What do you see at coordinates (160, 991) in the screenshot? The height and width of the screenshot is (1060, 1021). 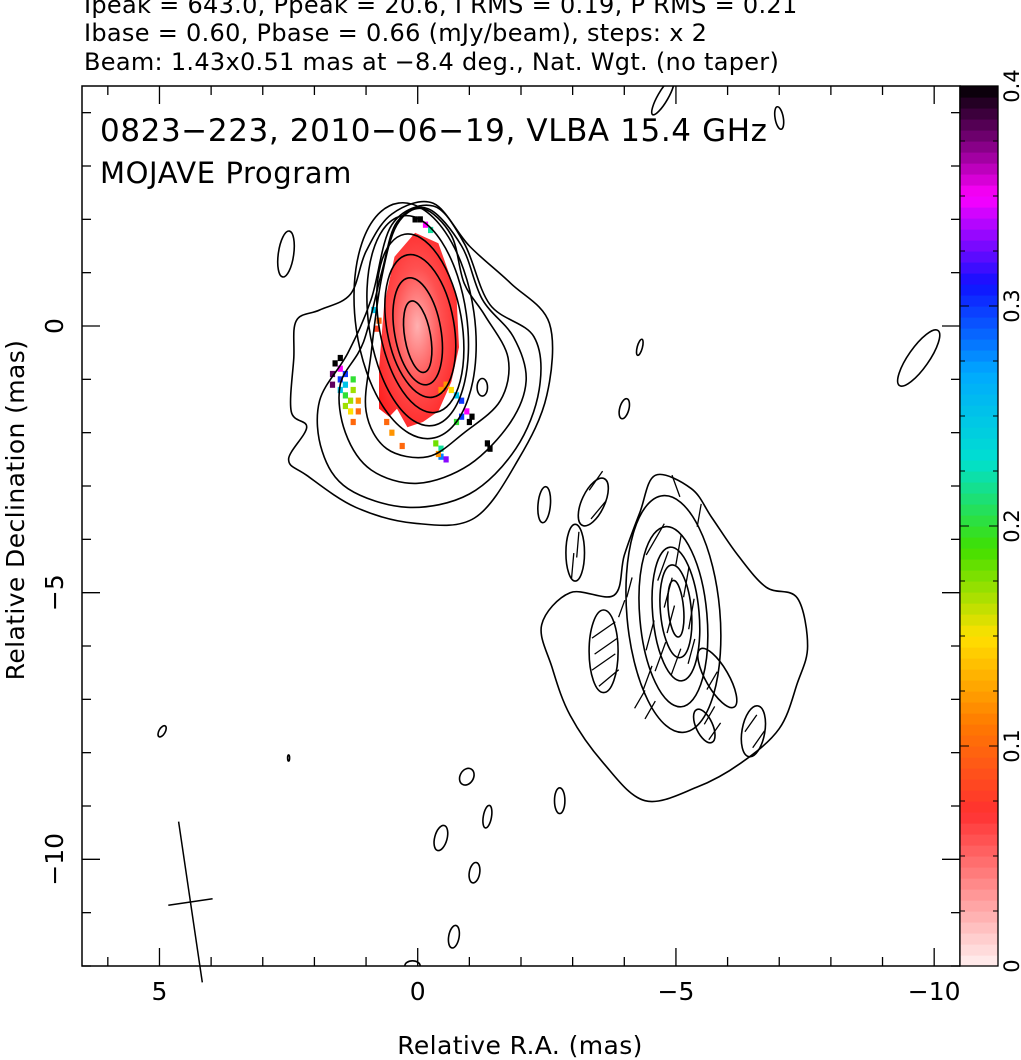 I see `x-tick-label: 5` at bounding box center [160, 991].